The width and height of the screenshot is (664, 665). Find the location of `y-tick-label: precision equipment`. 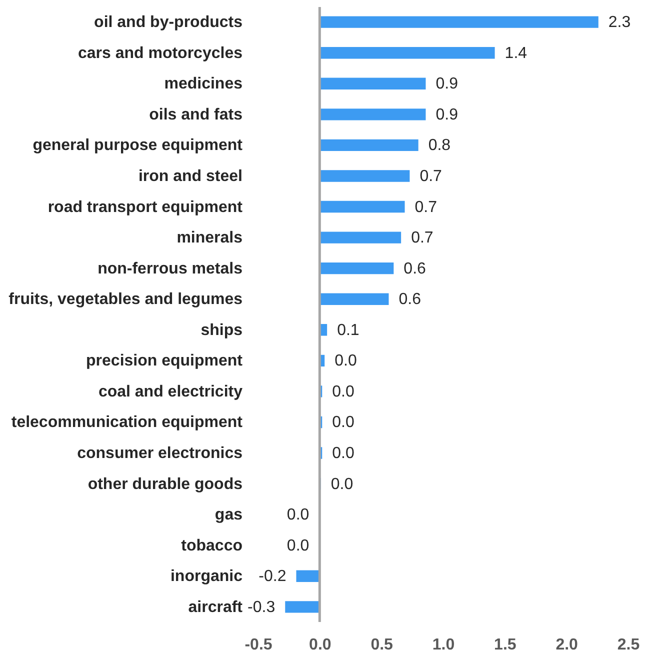

y-tick-label: precision equipment is located at coordinates (165, 361).